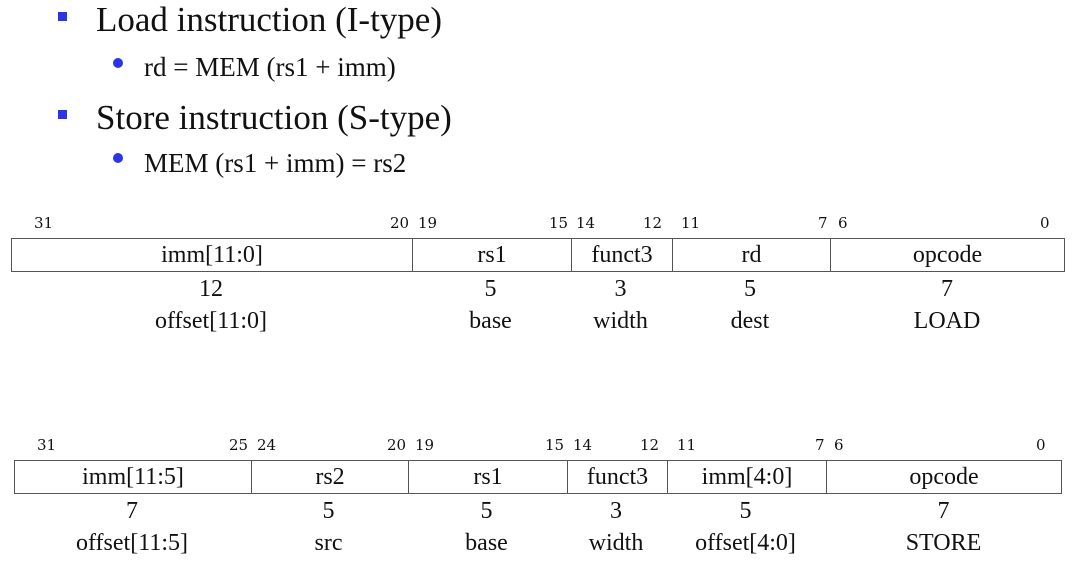 The width and height of the screenshot is (1077, 567). I want to click on s-type-field-bar: imm[11:5] rs2 rs1 funct3 imm[4:0] opcode, so click(538, 477).